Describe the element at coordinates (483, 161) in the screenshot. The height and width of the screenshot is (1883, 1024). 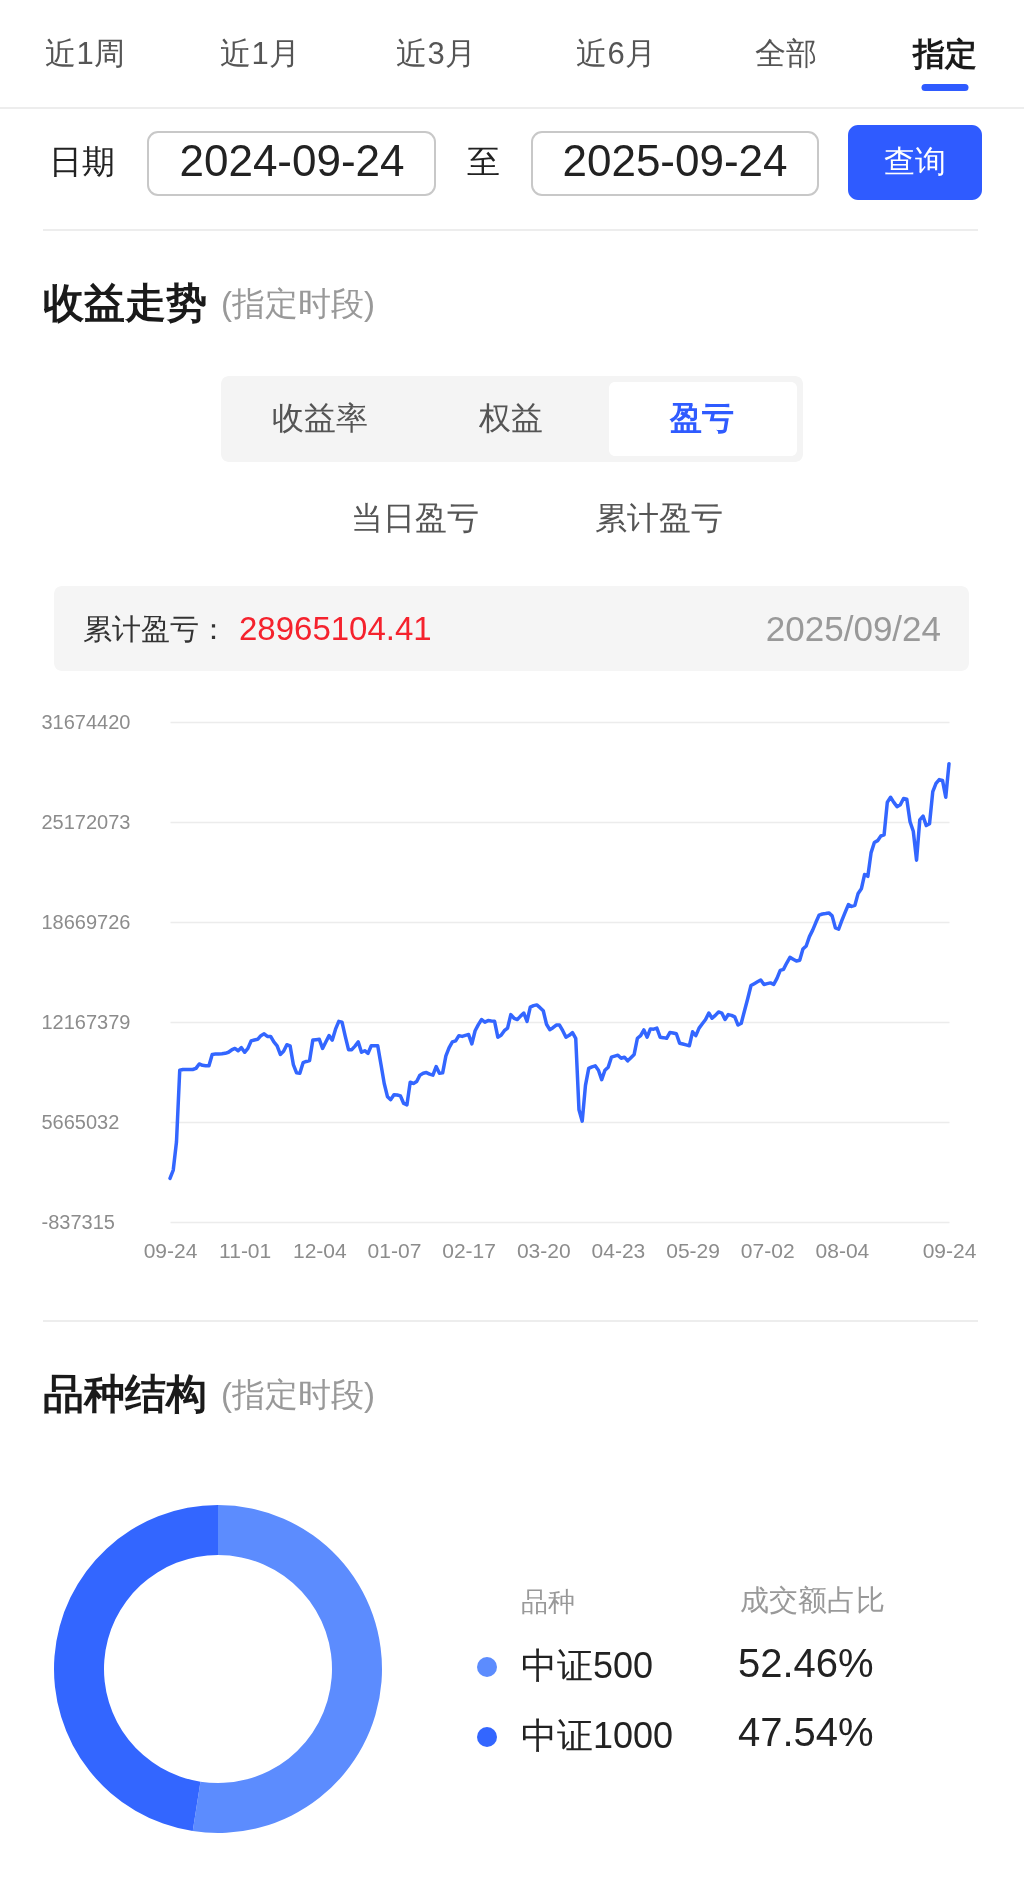
I see `text: 至` at that location.